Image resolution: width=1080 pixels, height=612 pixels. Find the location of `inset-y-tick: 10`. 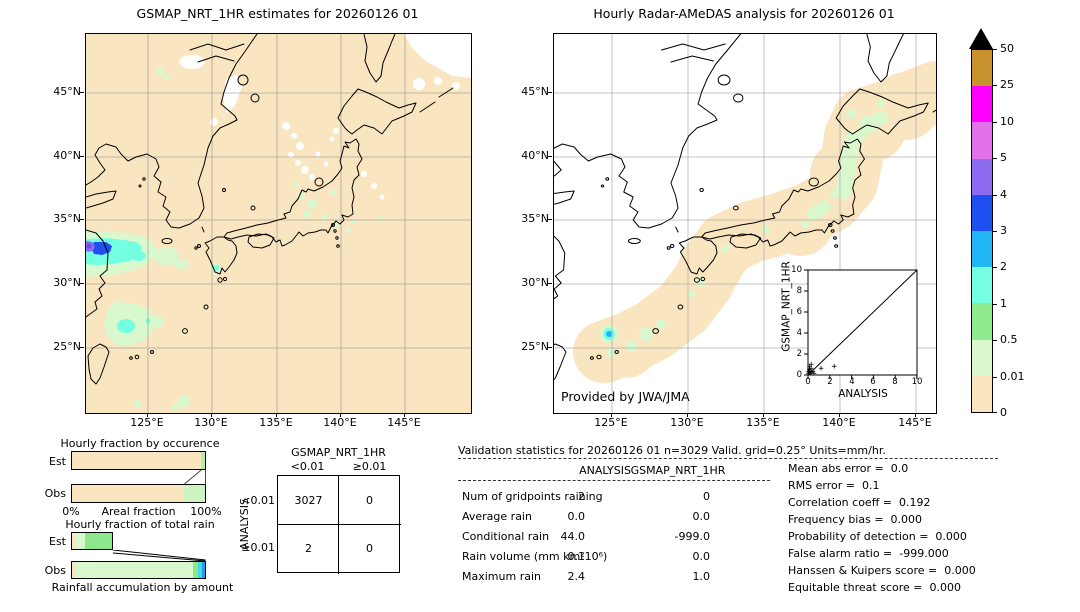

inset-y-tick: 10 is located at coordinates (796, 270).